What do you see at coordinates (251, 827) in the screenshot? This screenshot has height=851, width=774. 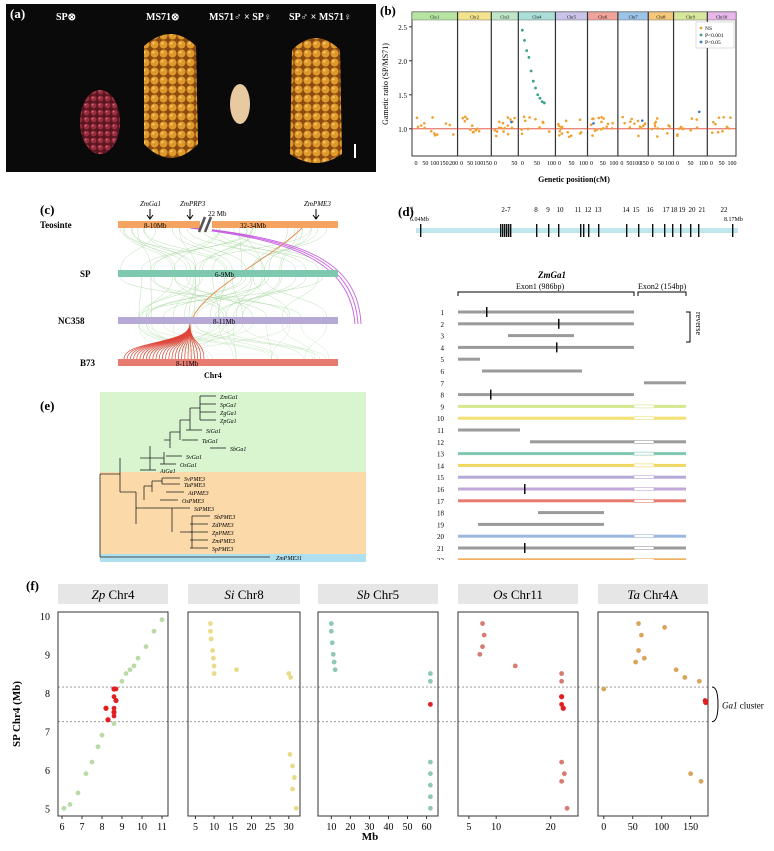 I see `f-xtick-label: 20` at bounding box center [251, 827].